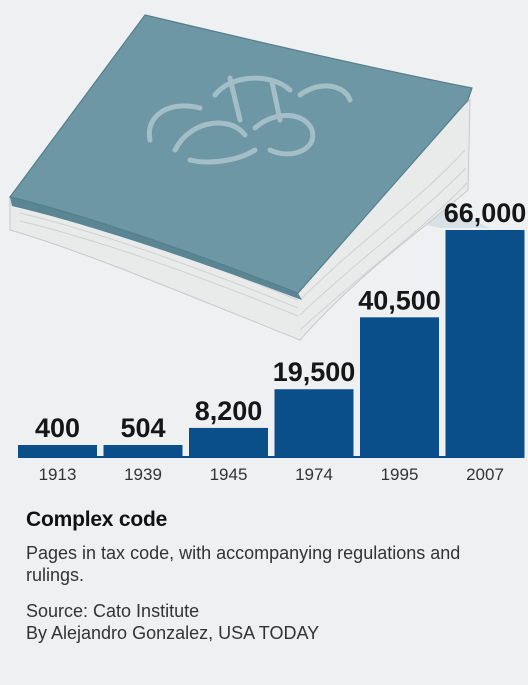 Image resolution: width=528 pixels, height=685 pixels. Describe the element at coordinates (485, 474) in the screenshot. I see `x-tick-label: 2007` at that location.